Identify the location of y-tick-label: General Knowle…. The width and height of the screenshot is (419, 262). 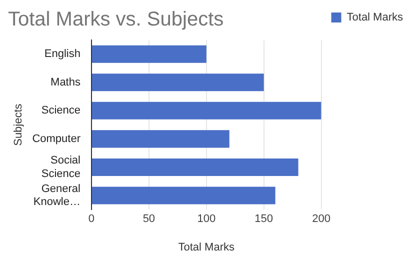
(56, 195).